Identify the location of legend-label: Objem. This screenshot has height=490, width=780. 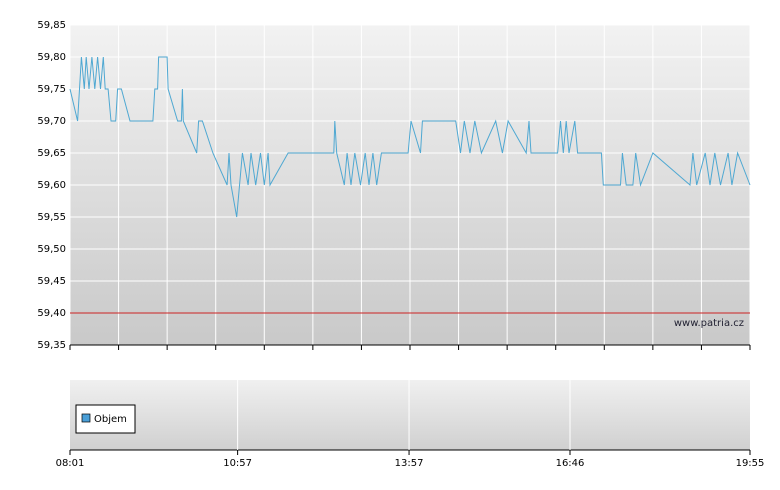
(110, 419).